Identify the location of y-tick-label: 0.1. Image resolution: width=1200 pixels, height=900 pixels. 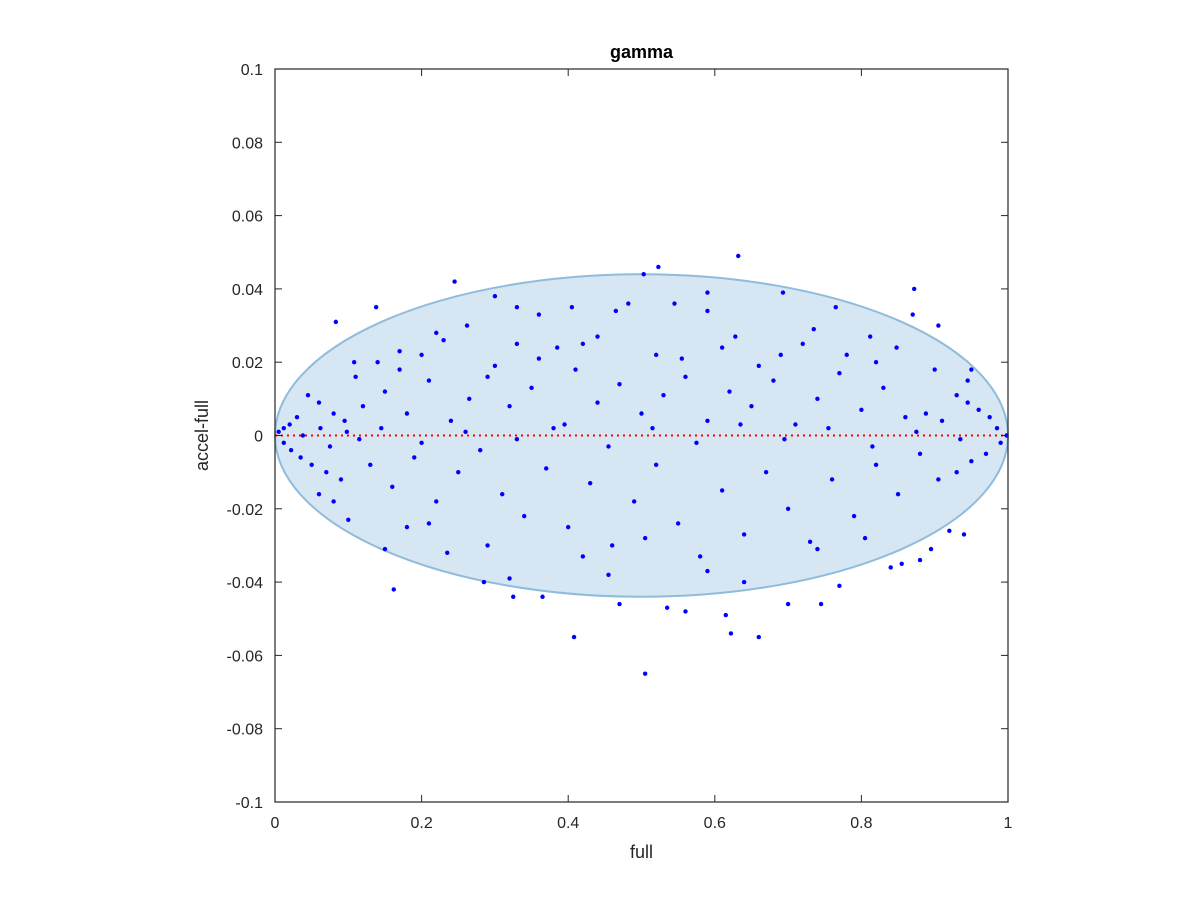
(252, 70).